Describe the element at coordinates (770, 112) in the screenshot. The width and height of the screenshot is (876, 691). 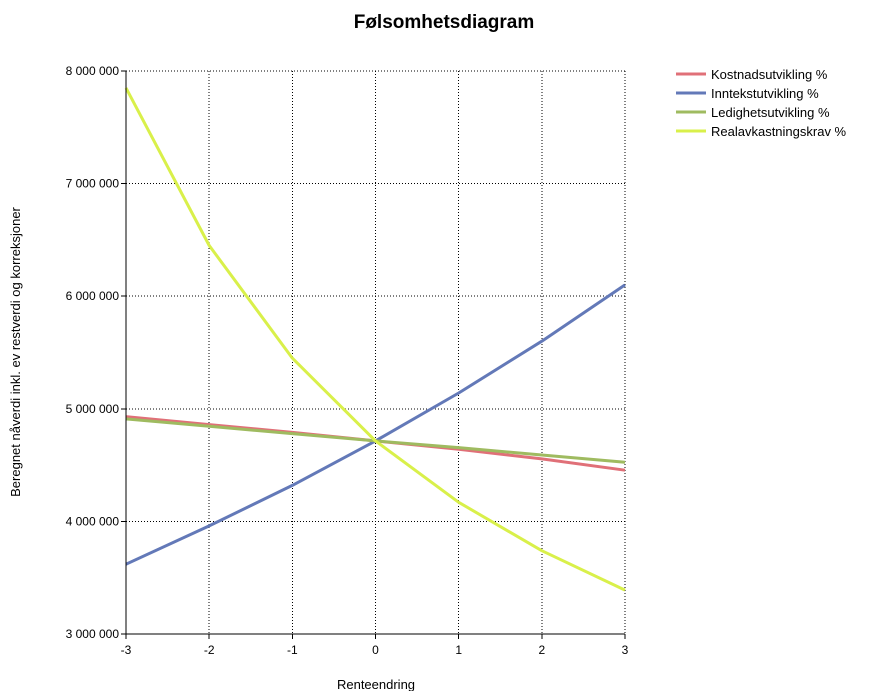
I see `legend-label: Ledighetsutvikling %` at that location.